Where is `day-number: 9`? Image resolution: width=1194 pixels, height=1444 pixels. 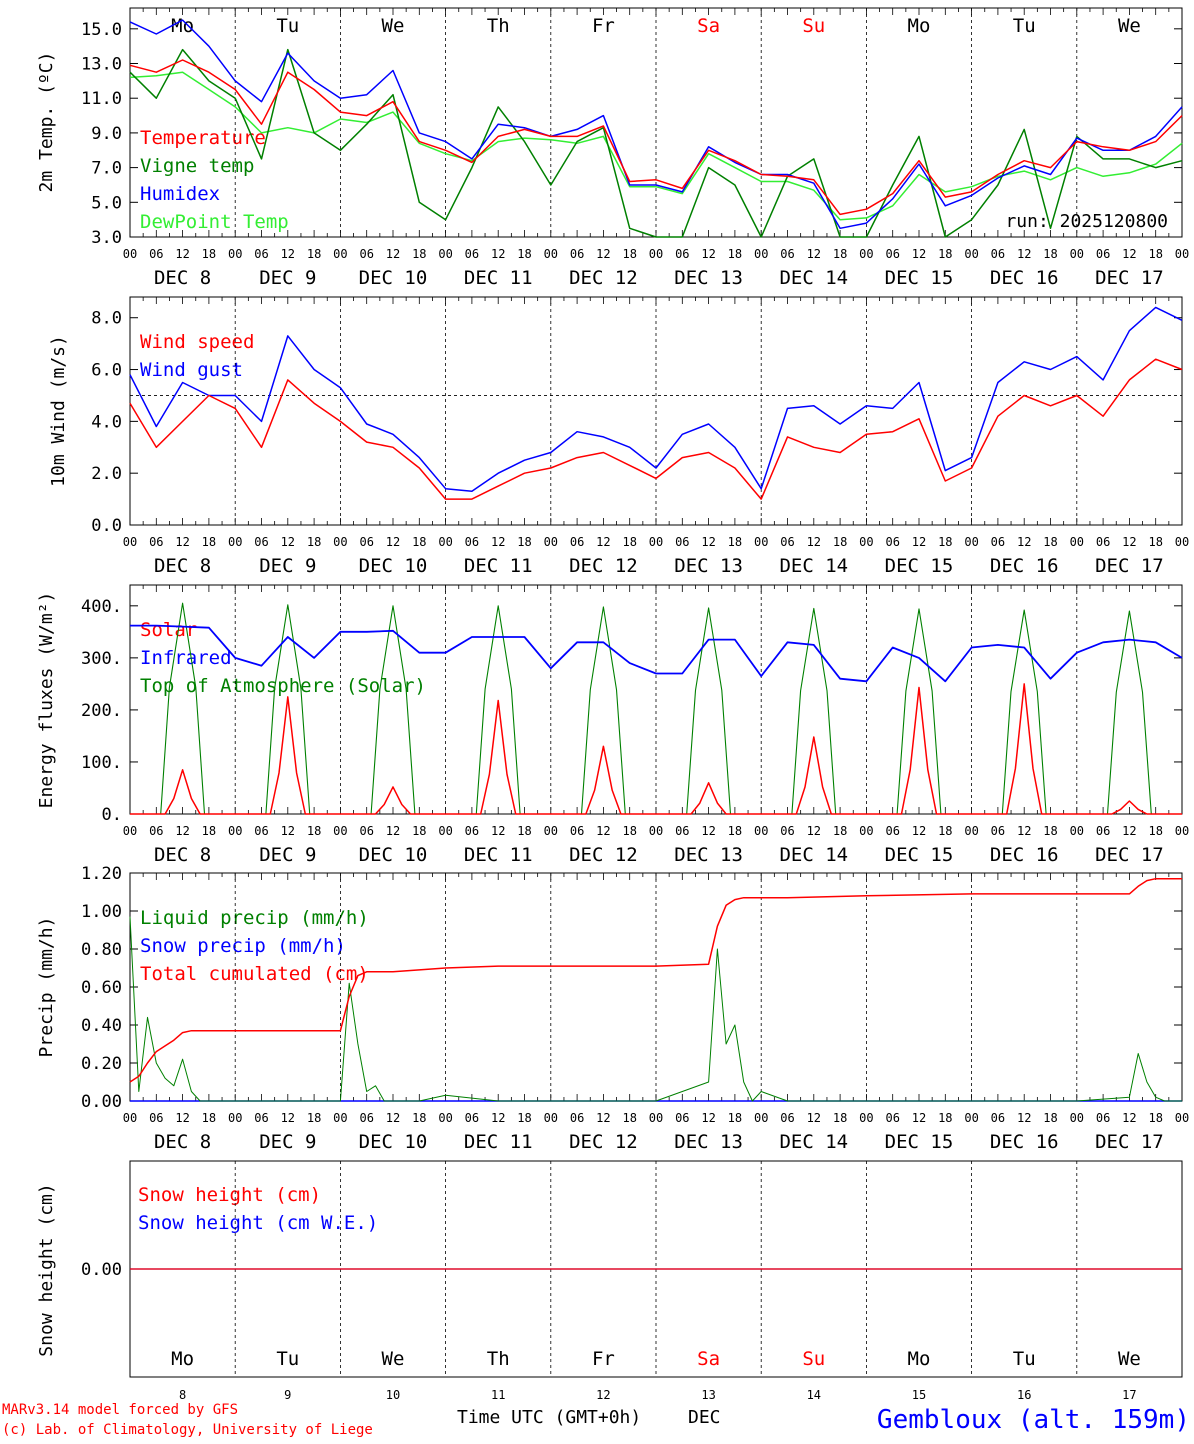 day-number: 9 is located at coordinates (287, 1395).